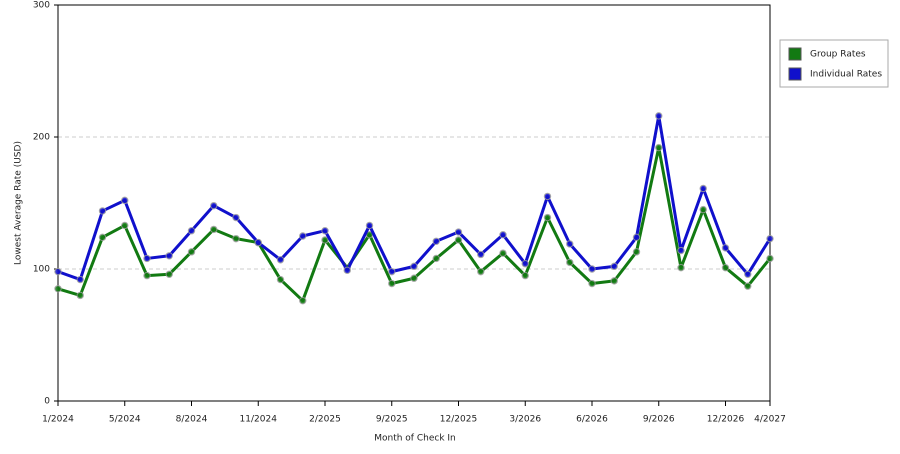 This screenshot has height=454, width=900. I want to click on x-tick-label: 2/2025, so click(325, 420).